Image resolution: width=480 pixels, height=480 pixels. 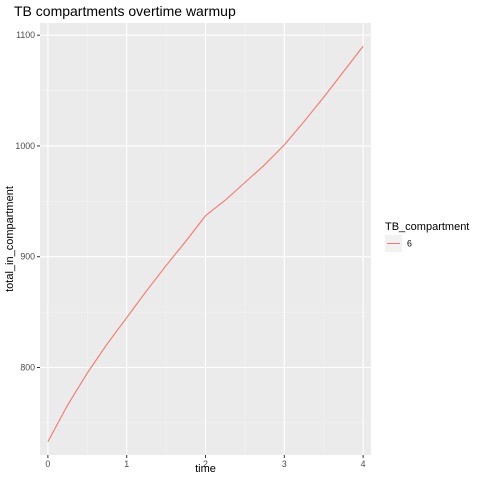 What do you see at coordinates (27, 201) in the screenshot?
I see `y-axis: 800 900 1000 1100` at bounding box center [27, 201].